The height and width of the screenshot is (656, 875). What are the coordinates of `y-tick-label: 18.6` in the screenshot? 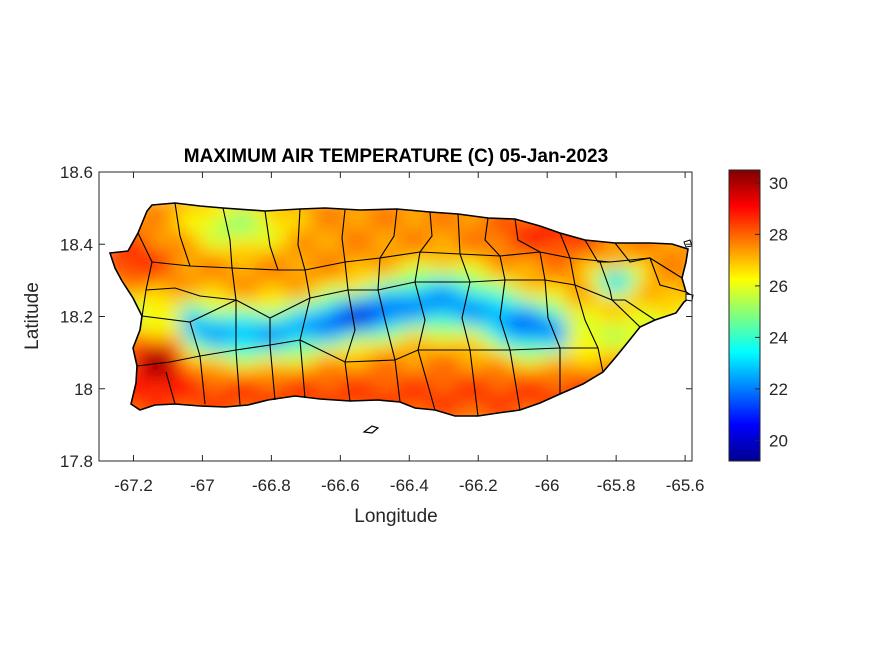 It's located at (76, 172).